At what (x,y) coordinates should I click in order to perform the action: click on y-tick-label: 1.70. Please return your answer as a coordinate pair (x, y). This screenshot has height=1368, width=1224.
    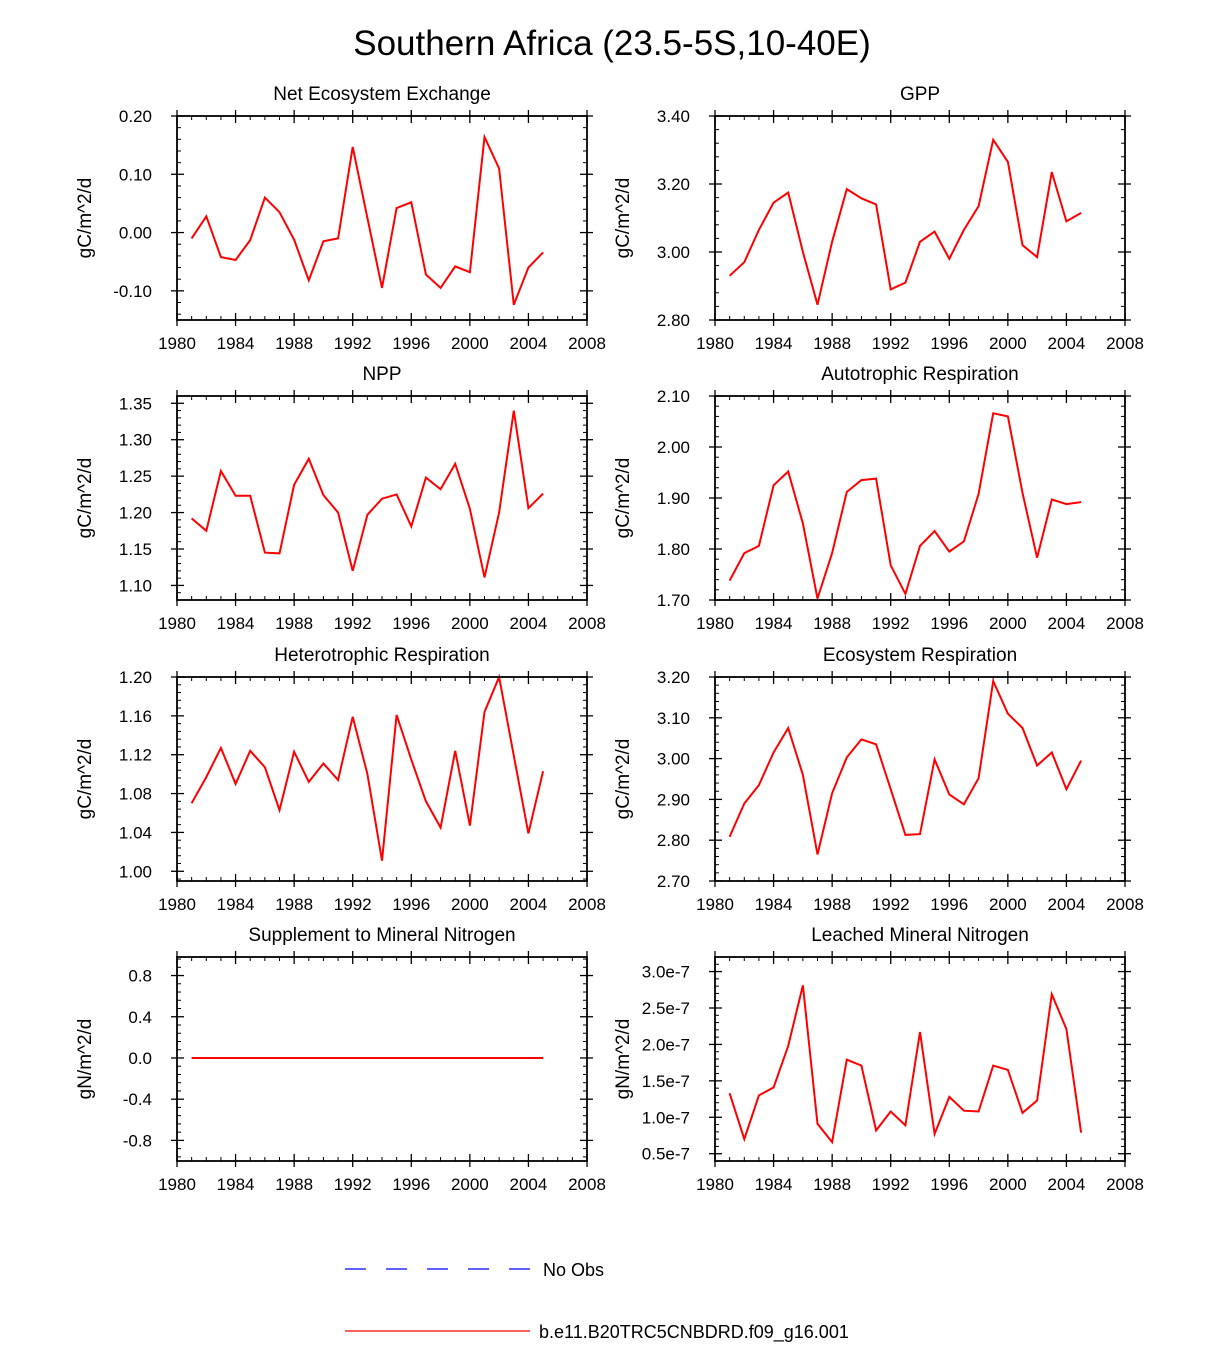
    Looking at the image, I should click on (673, 600).